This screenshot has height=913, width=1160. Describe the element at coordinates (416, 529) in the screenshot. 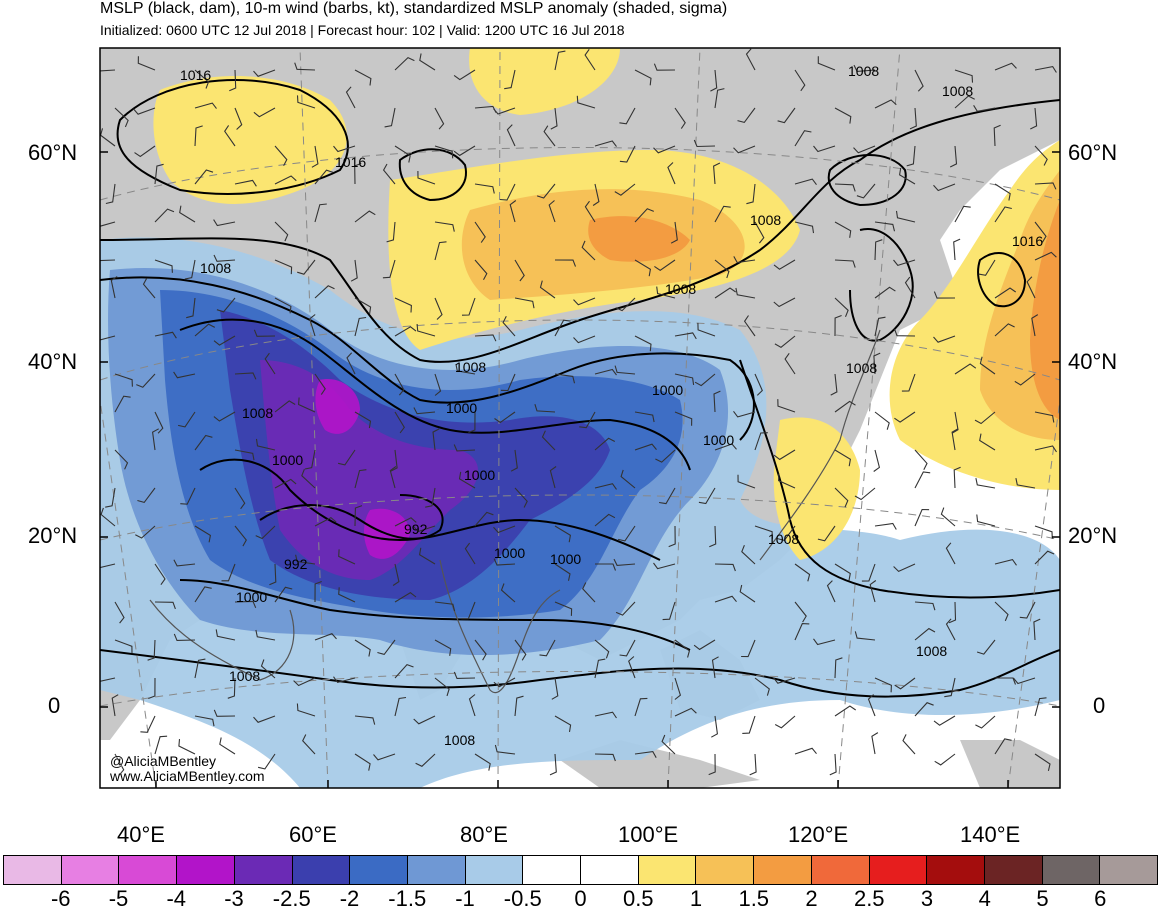

I see `isobar-label: 992` at that location.